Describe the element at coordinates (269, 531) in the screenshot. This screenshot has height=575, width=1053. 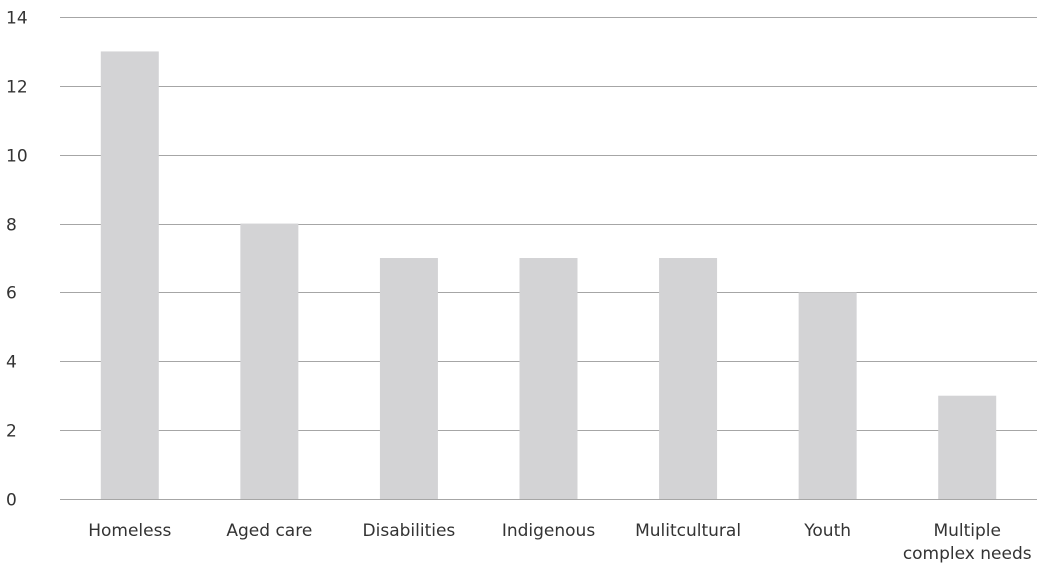
I see `x-tick-label: Aged care` at that location.